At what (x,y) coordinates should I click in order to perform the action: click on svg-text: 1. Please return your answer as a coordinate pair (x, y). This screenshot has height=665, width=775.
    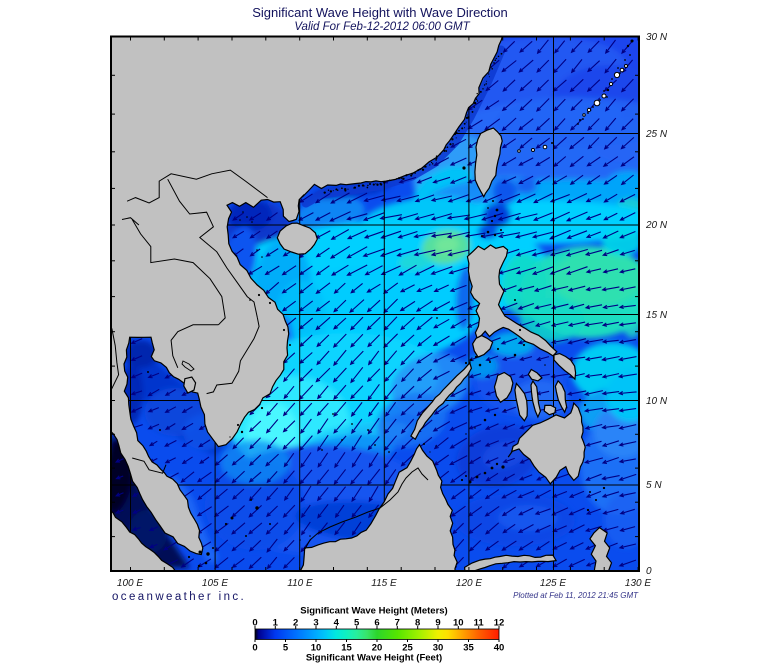
    Looking at the image, I should click on (276, 623).